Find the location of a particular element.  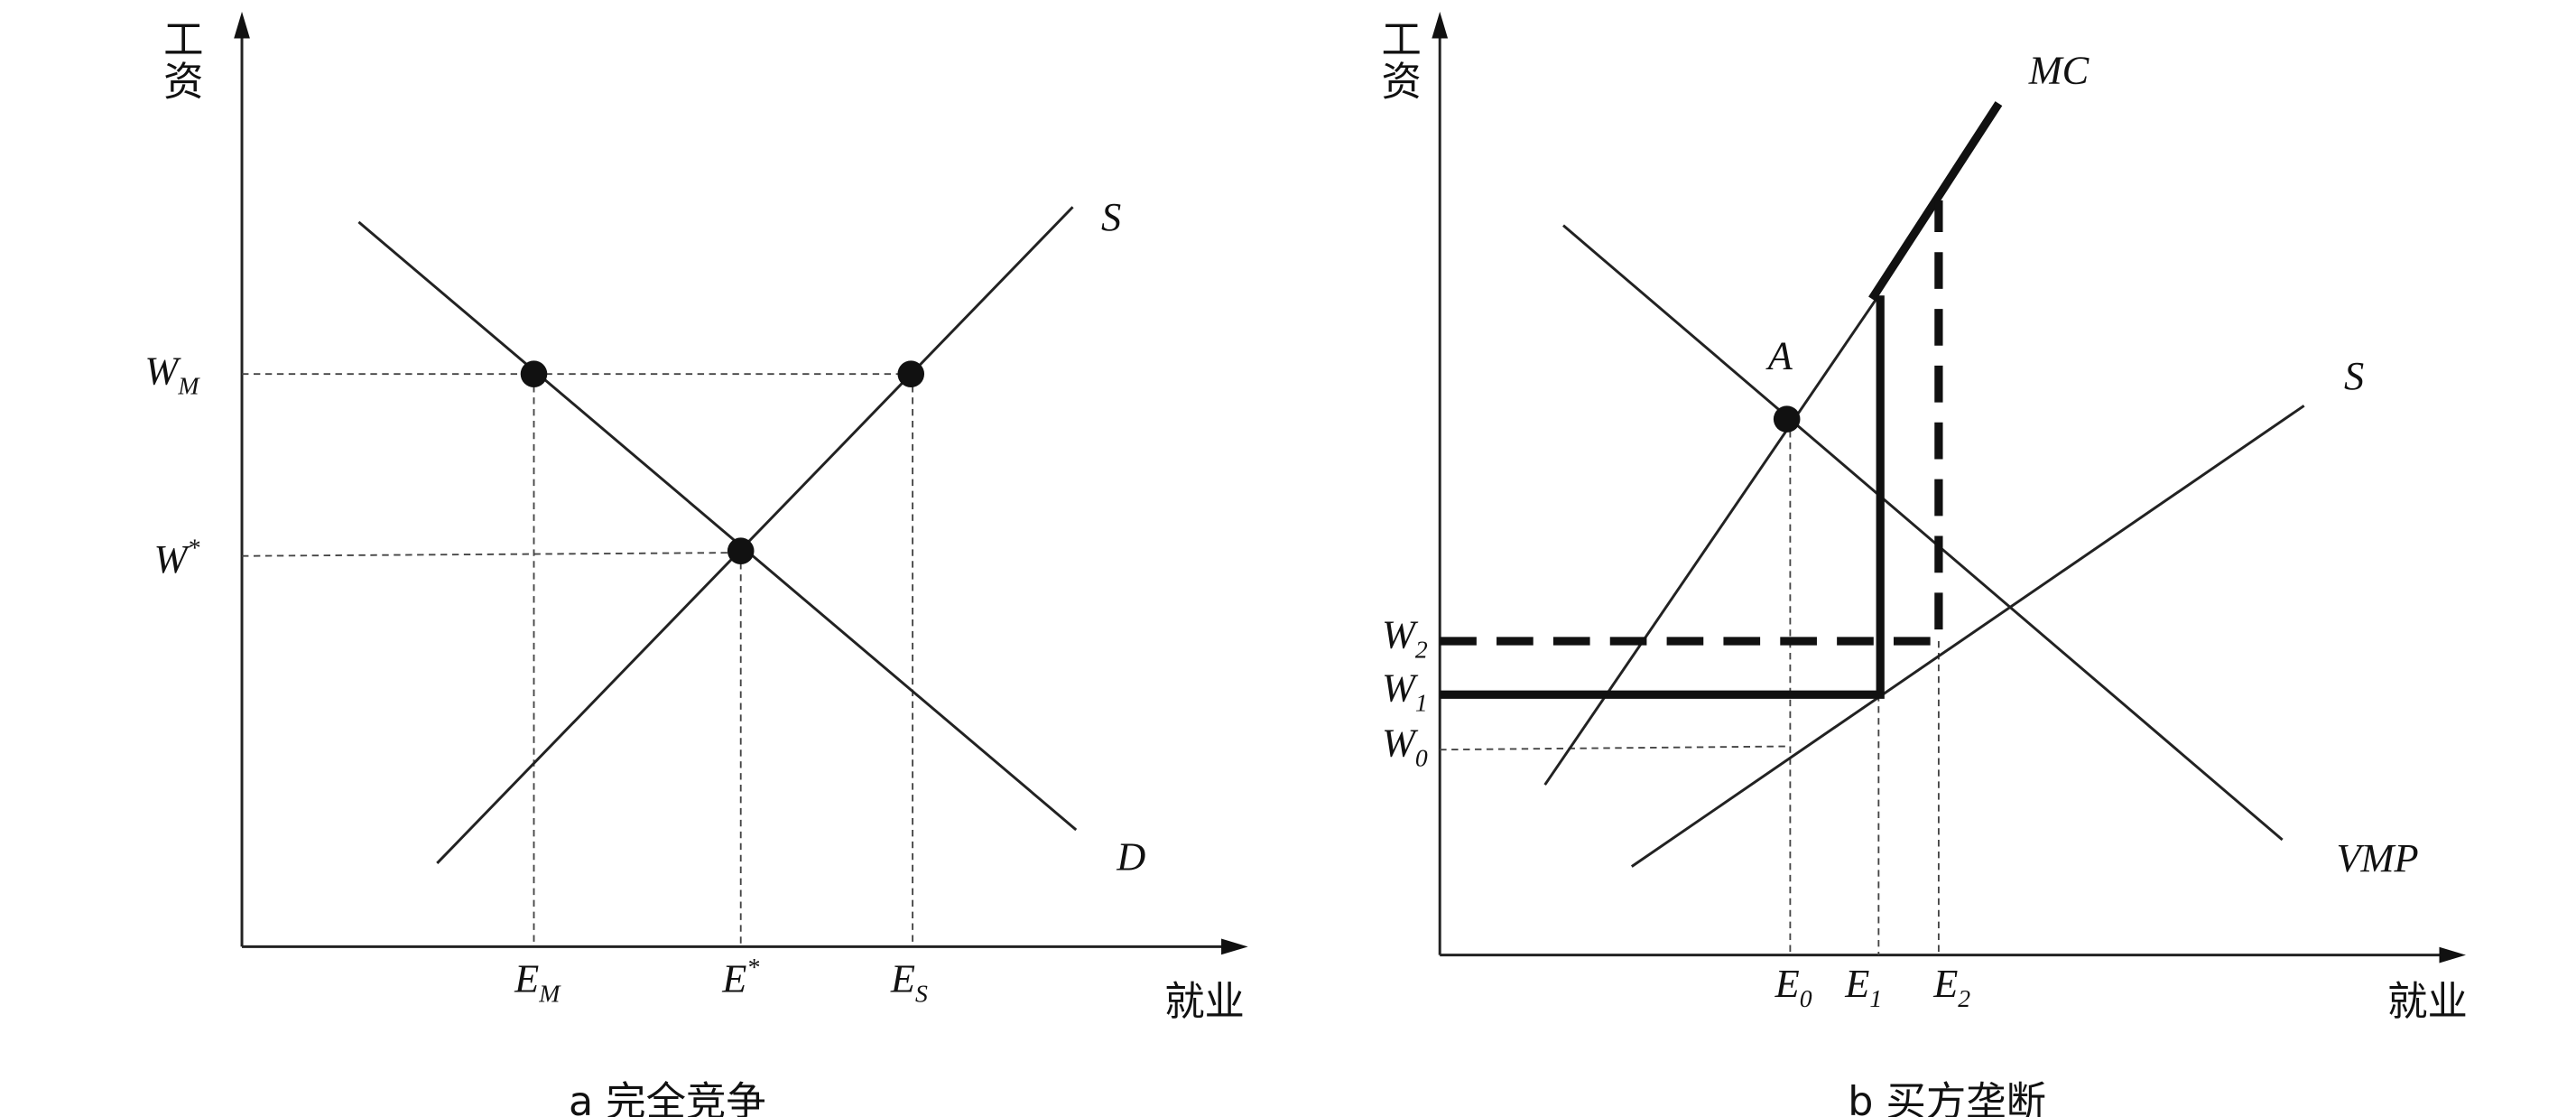

label: E0 is located at coordinates (1793, 986).